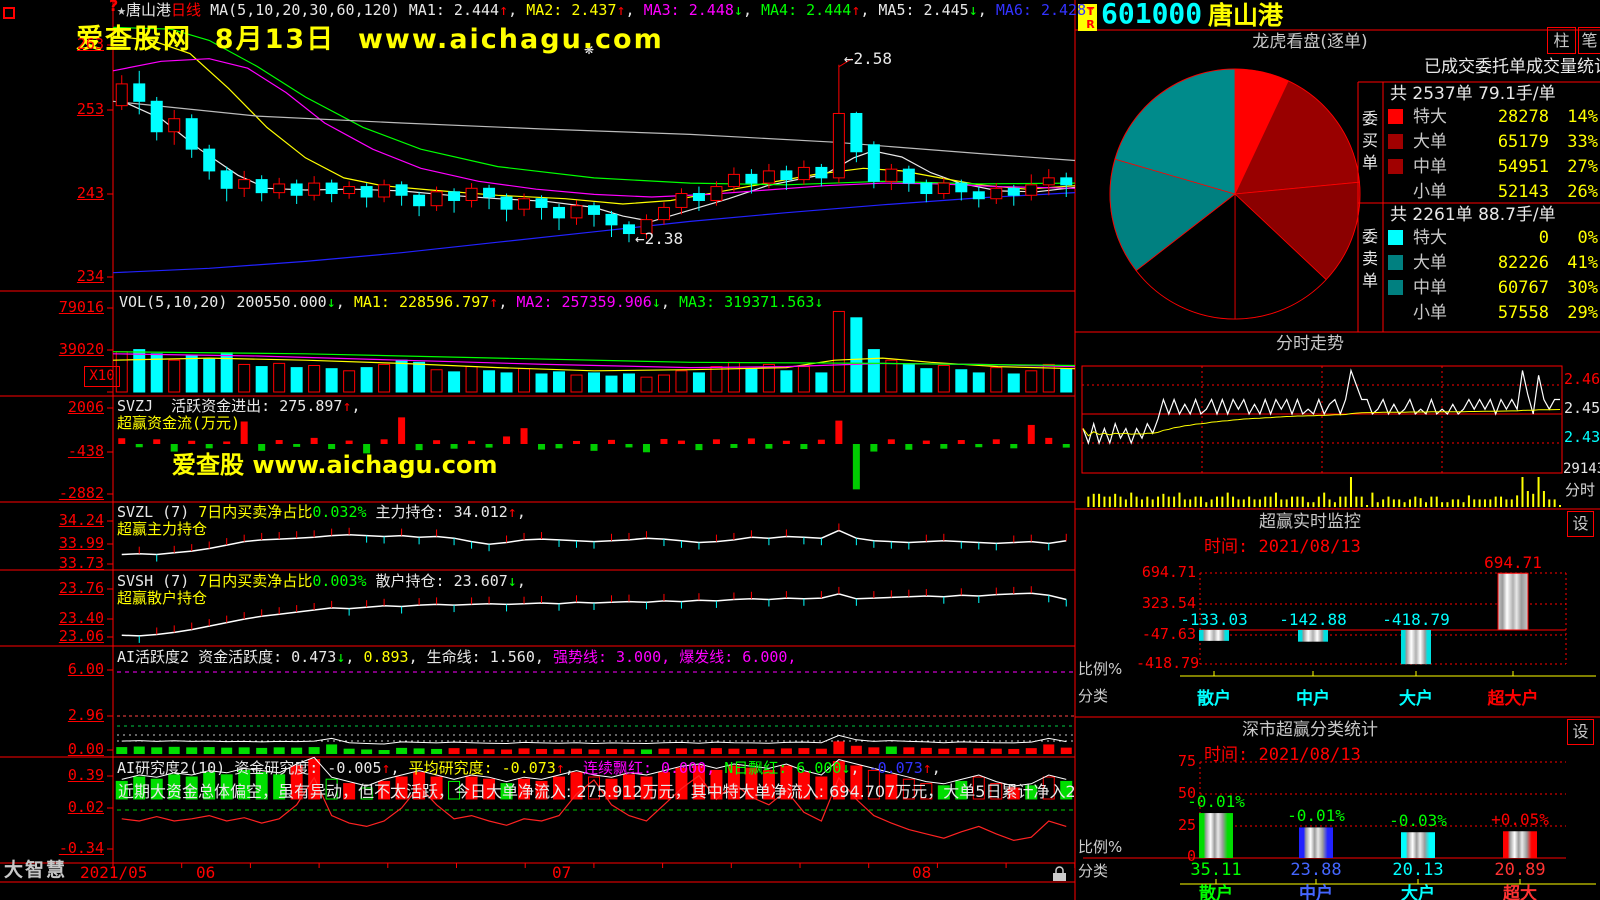 This screenshot has width=1600, height=900. What do you see at coordinates (1580, 732) in the screenshot?
I see `shenshi-settings-button: 设` at bounding box center [1580, 732].